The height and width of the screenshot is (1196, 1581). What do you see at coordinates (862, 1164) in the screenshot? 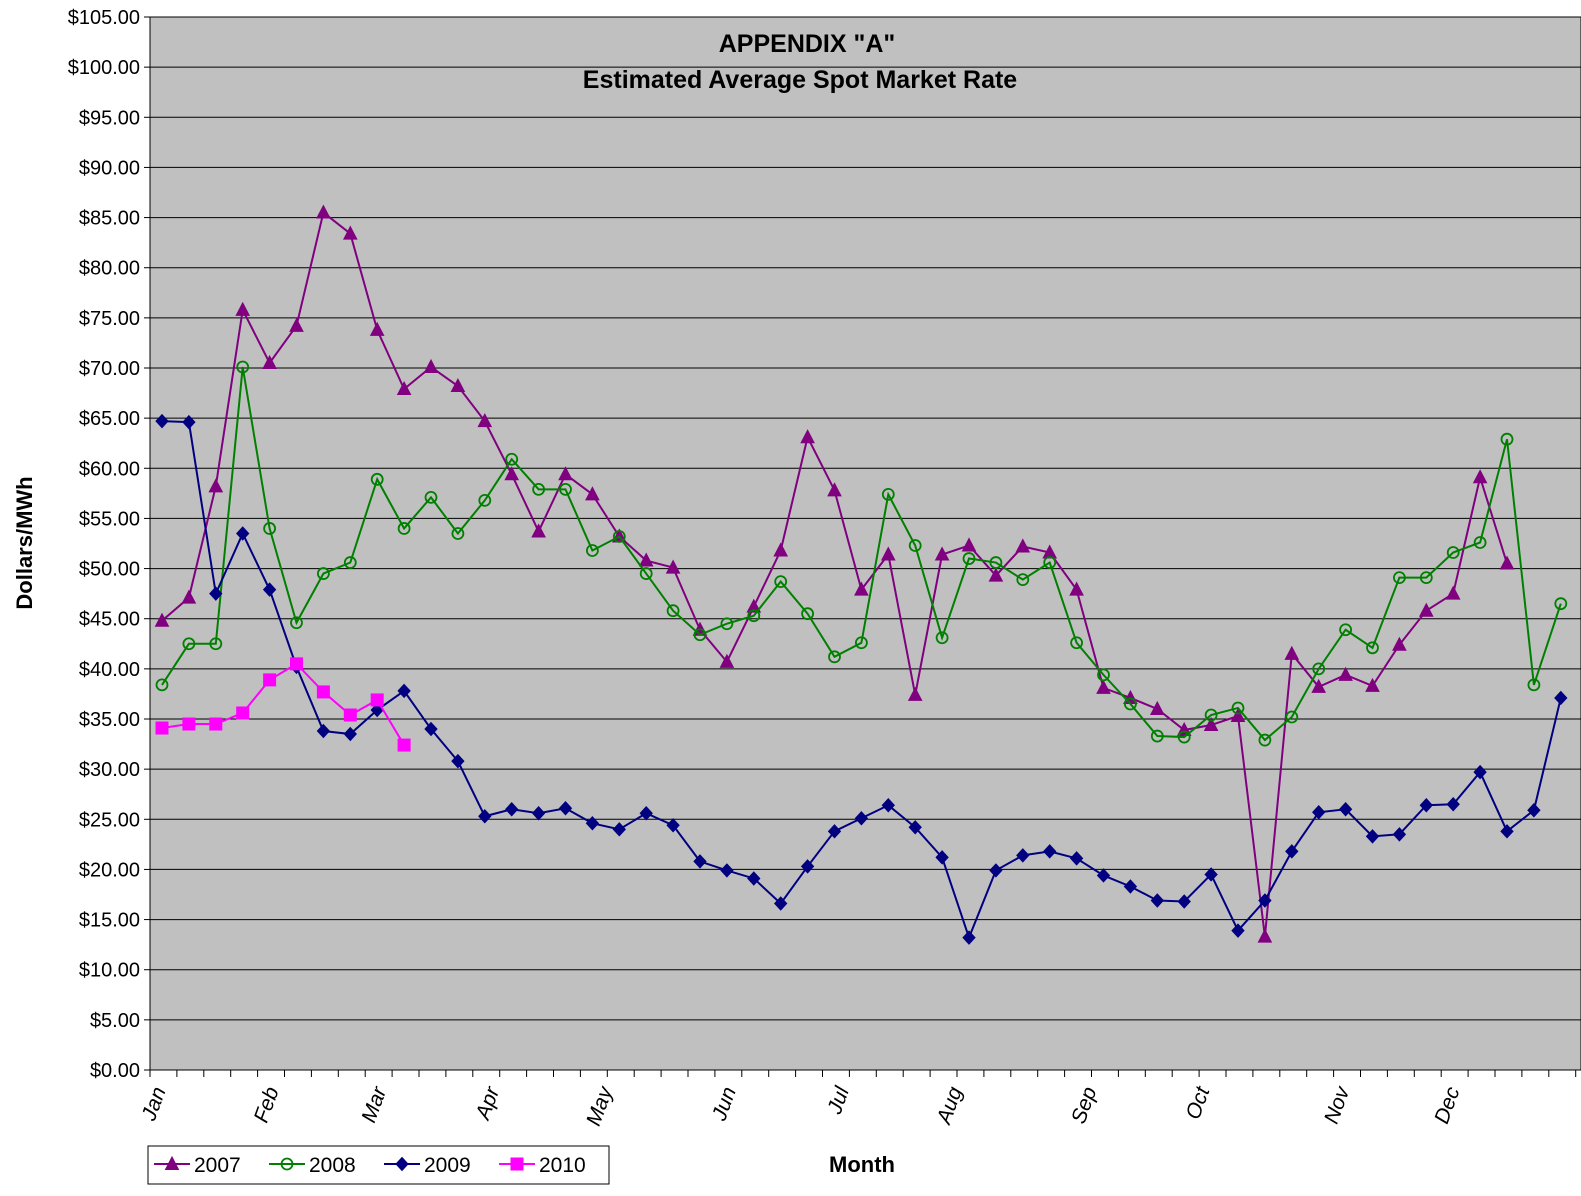
I see `x-axis-label: Month` at bounding box center [862, 1164].